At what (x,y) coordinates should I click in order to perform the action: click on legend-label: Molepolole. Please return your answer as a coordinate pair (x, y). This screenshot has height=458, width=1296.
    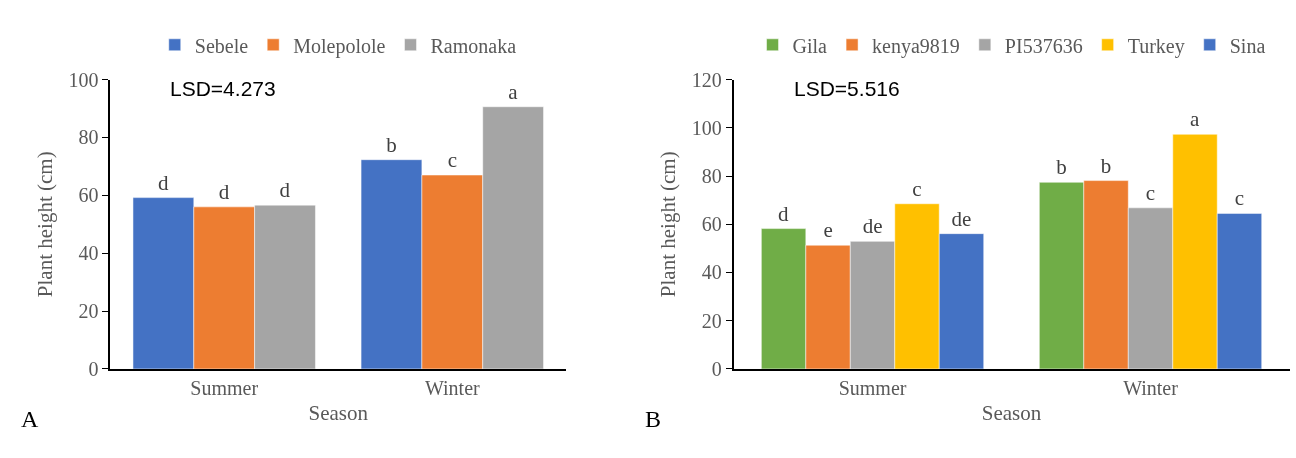
    Looking at the image, I should click on (339, 46).